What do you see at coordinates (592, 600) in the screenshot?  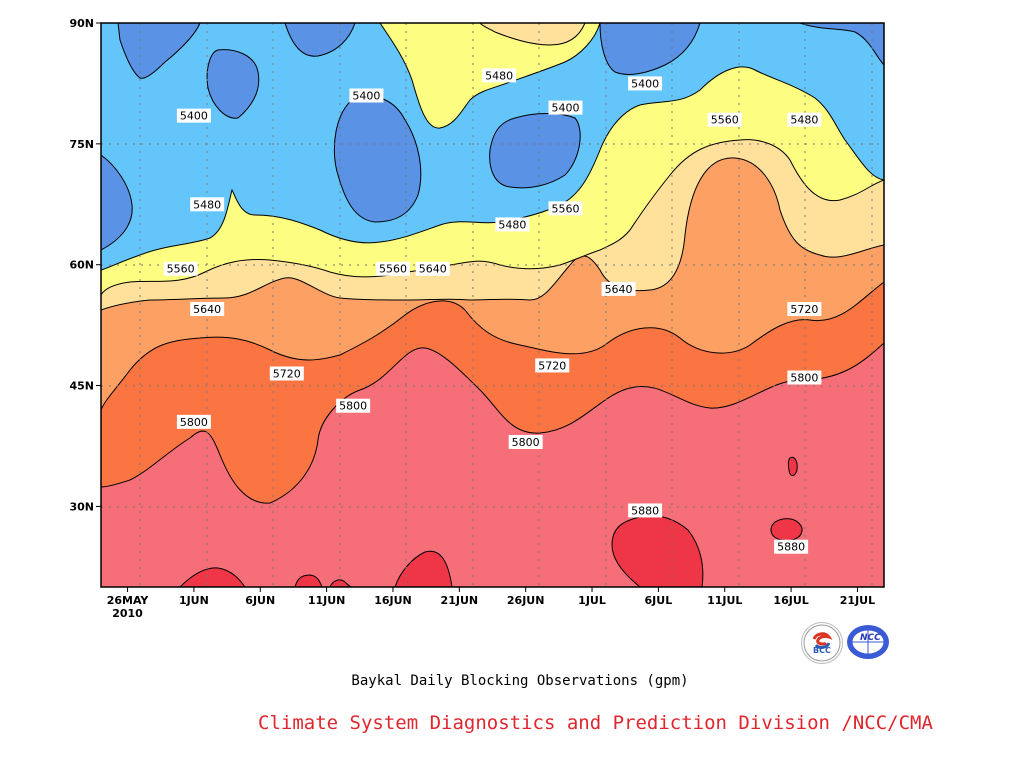 I see `x-tick-label: 1JUL` at bounding box center [592, 600].